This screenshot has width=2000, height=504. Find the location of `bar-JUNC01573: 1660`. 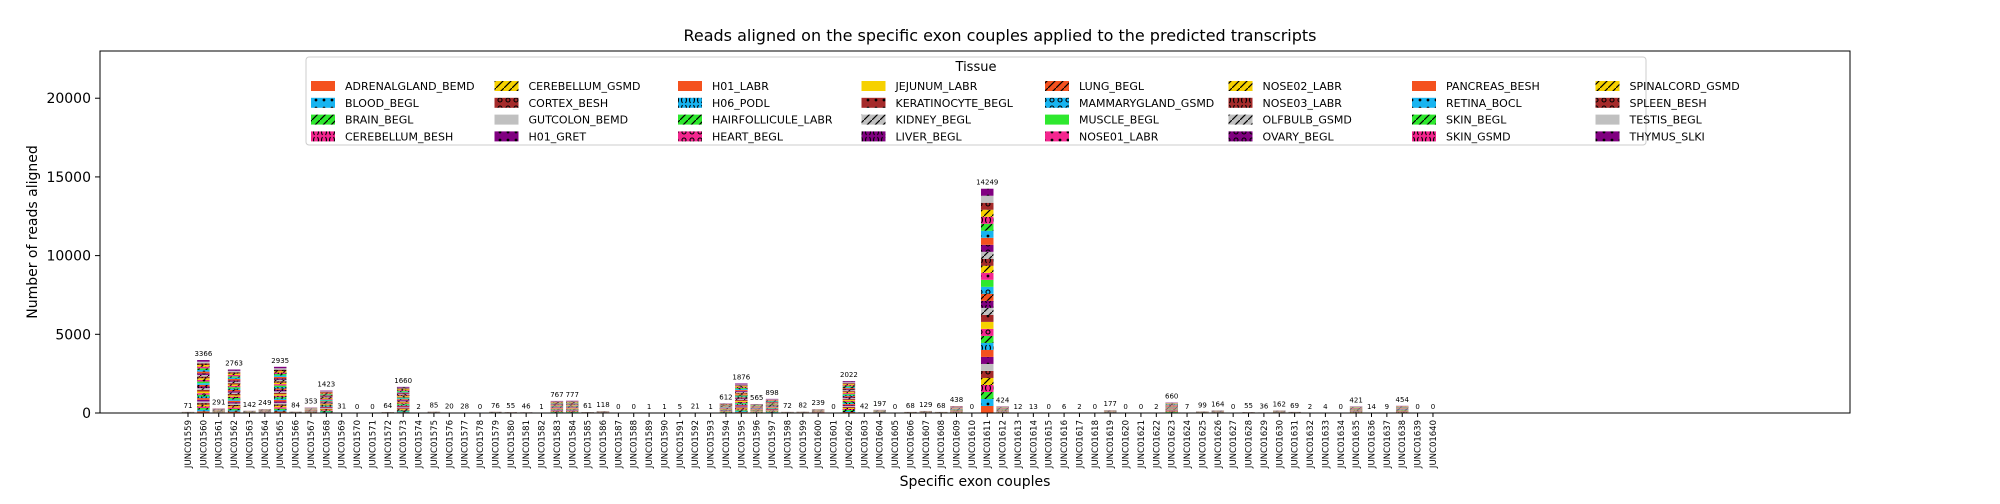

bar-JUNC01573: 1660 is located at coordinates (403, 395).